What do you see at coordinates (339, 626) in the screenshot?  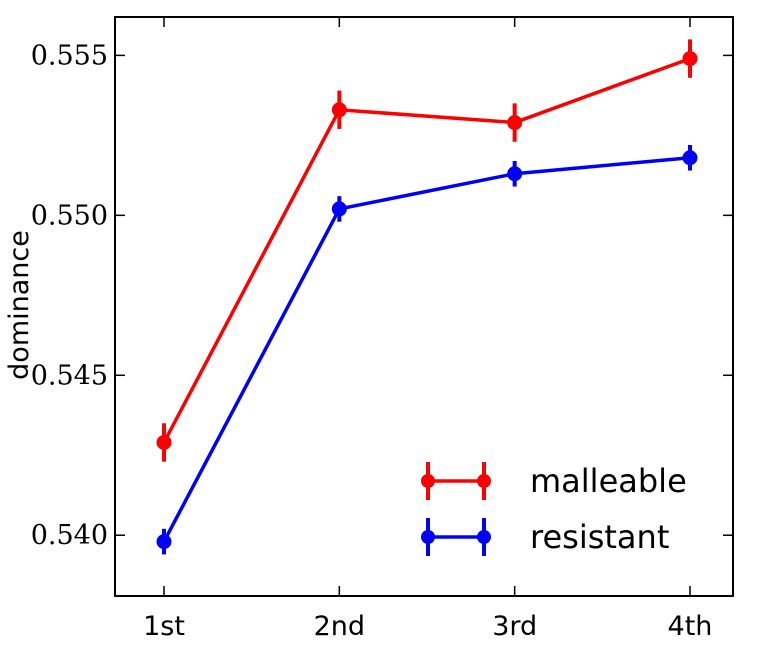 I see `x-tick-label: 2nd` at bounding box center [339, 626].